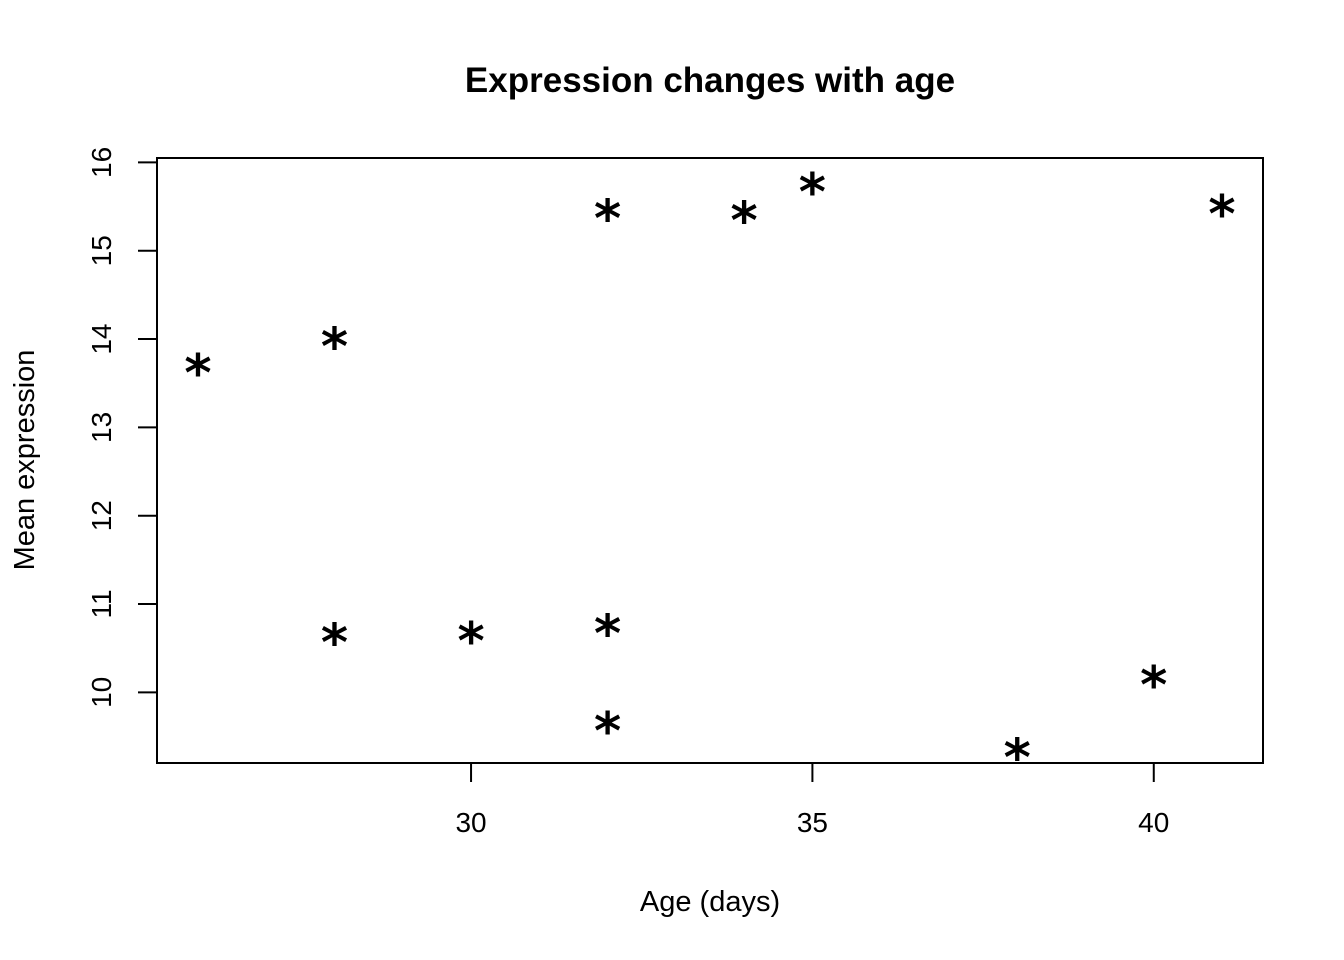 This screenshot has width=1344, height=960. What do you see at coordinates (812, 800) in the screenshot?
I see `x-axis: 30 35 40` at bounding box center [812, 800].